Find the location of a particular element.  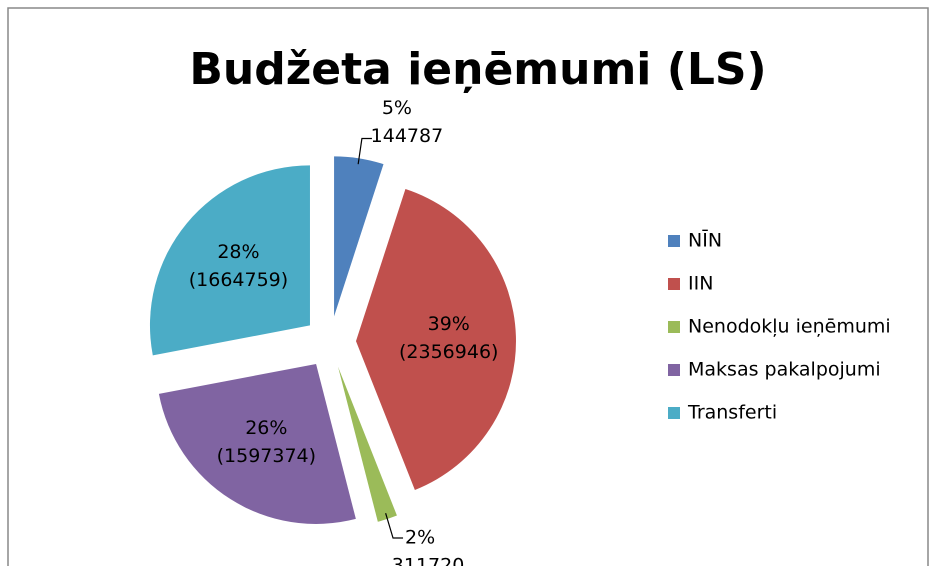

data-label: 144787 is located at coordinates (407, 136).